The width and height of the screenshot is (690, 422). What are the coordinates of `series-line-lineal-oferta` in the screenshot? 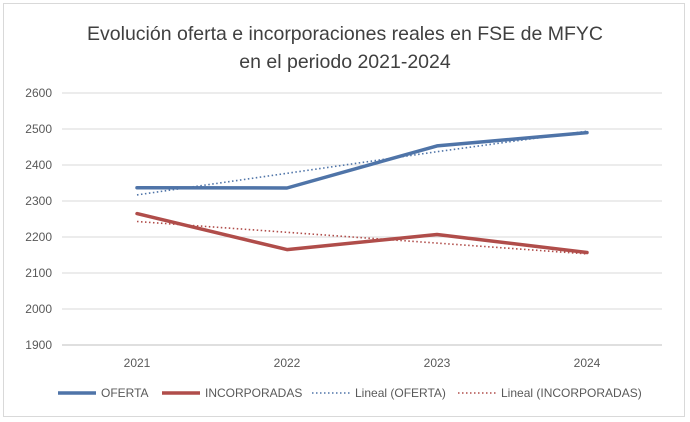 It's located at (362, 163).